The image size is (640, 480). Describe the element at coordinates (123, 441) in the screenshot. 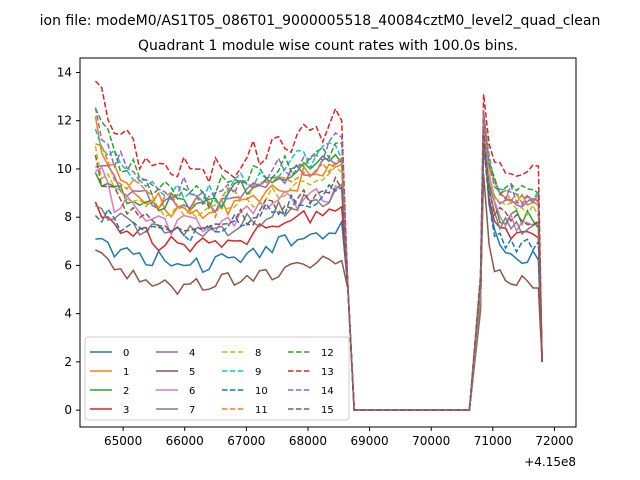

I see `x-tick-label: 65000` at that location.